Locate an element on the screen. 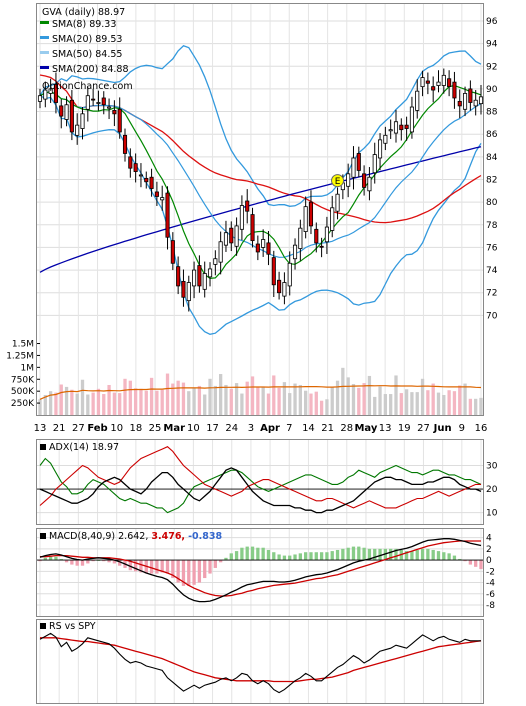  x-tick-label: Jun is located at coordinates (442, 428).